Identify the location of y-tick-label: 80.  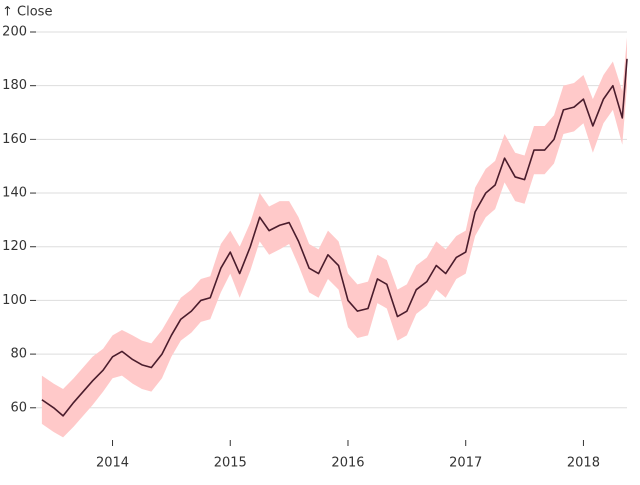
(18, 354).